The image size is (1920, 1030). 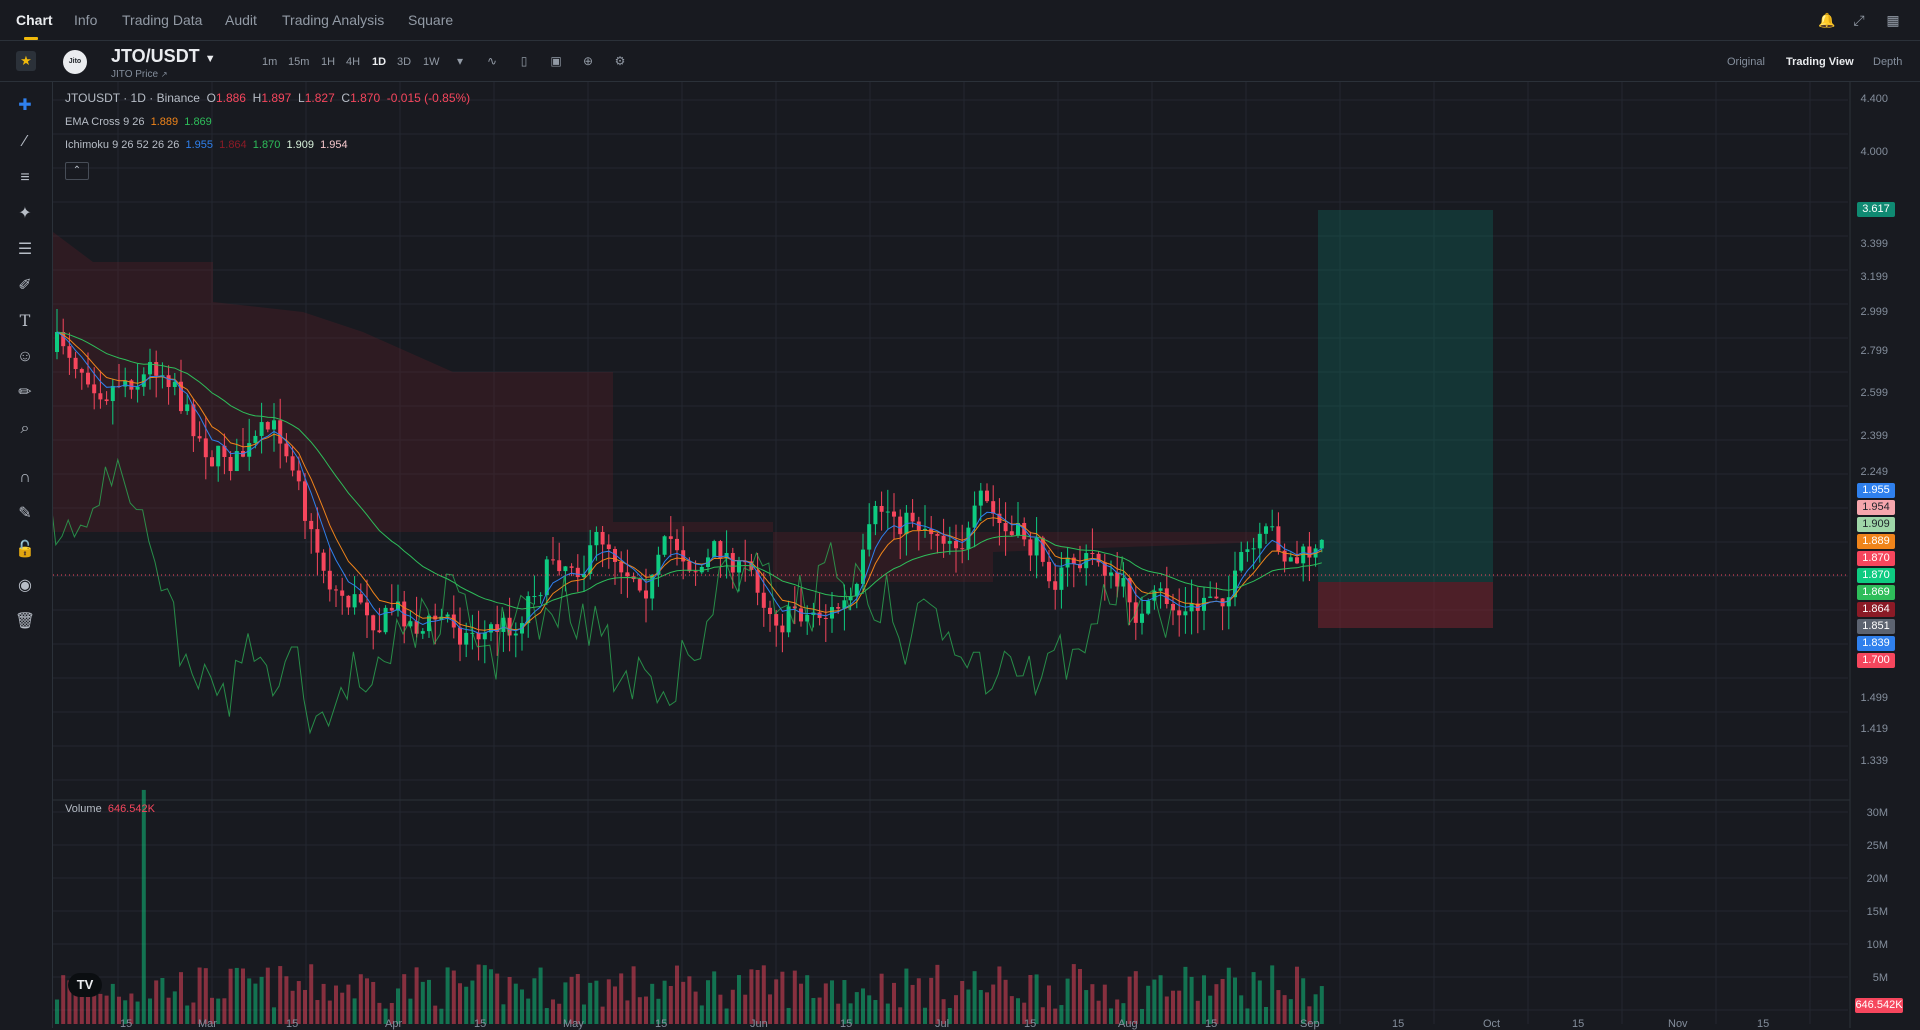 I want to click on chart-type-icon: ▯, so click(x=524, y=61).